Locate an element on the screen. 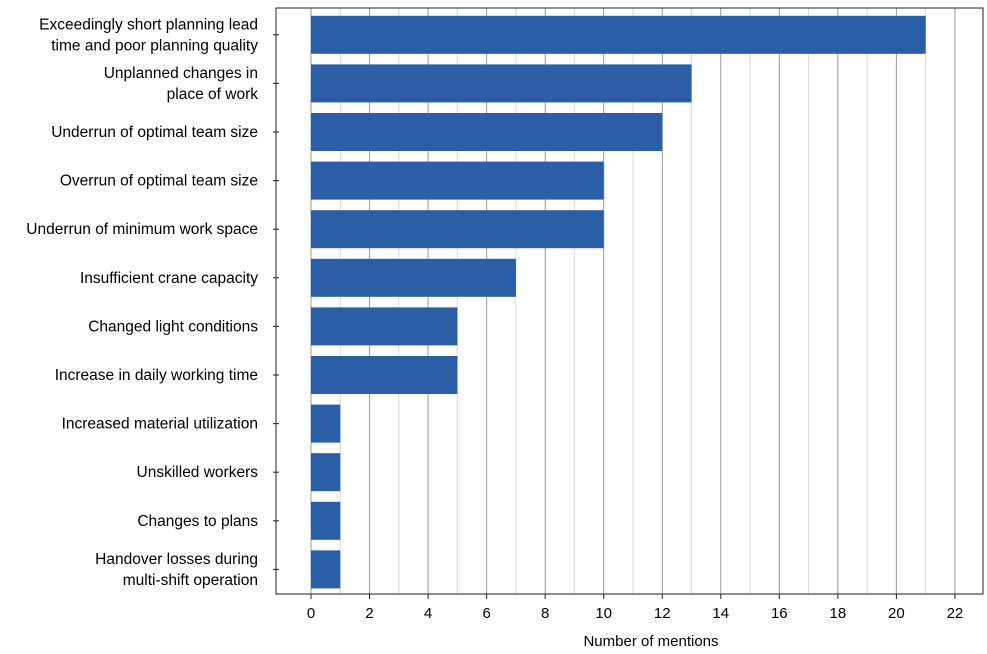 The image size is (987, 654). x-tick-label: 16 is located at coordinates (779, 613).